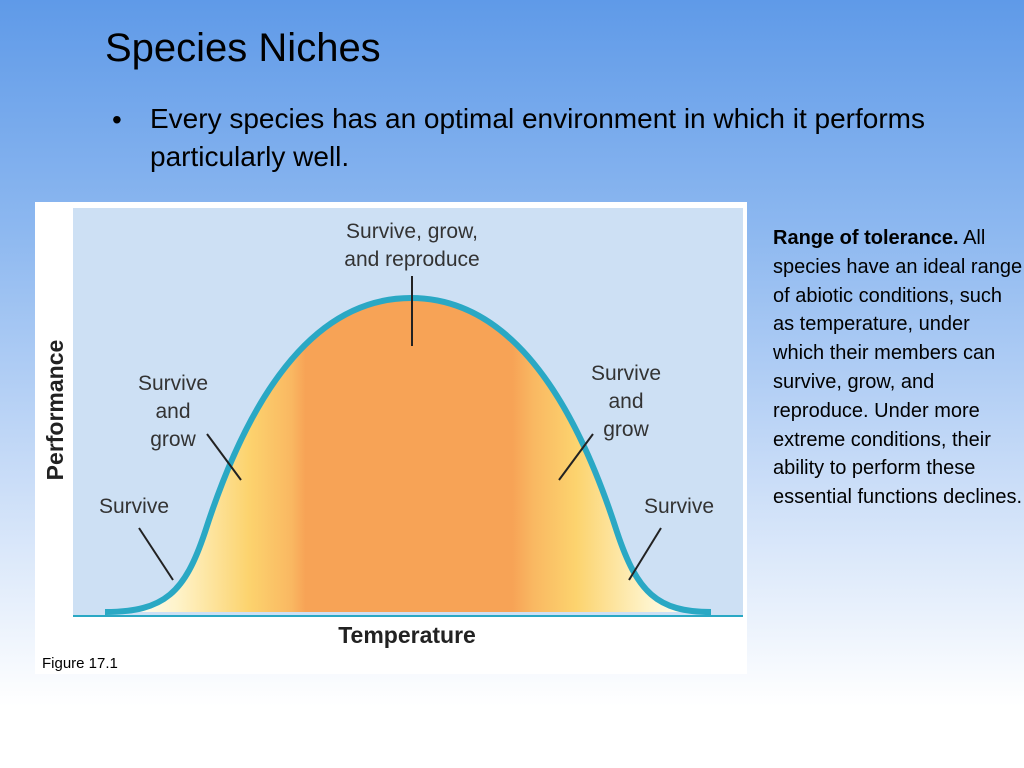 The image size is (1024, 768). I want to click on pointer-right-survive, so click(645, 554).